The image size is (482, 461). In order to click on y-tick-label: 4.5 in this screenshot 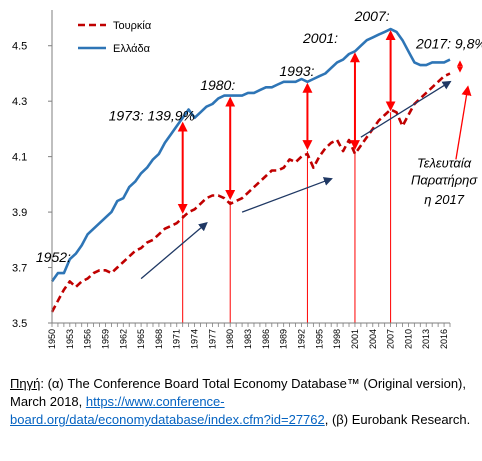, I will do `click(19, 47)`.